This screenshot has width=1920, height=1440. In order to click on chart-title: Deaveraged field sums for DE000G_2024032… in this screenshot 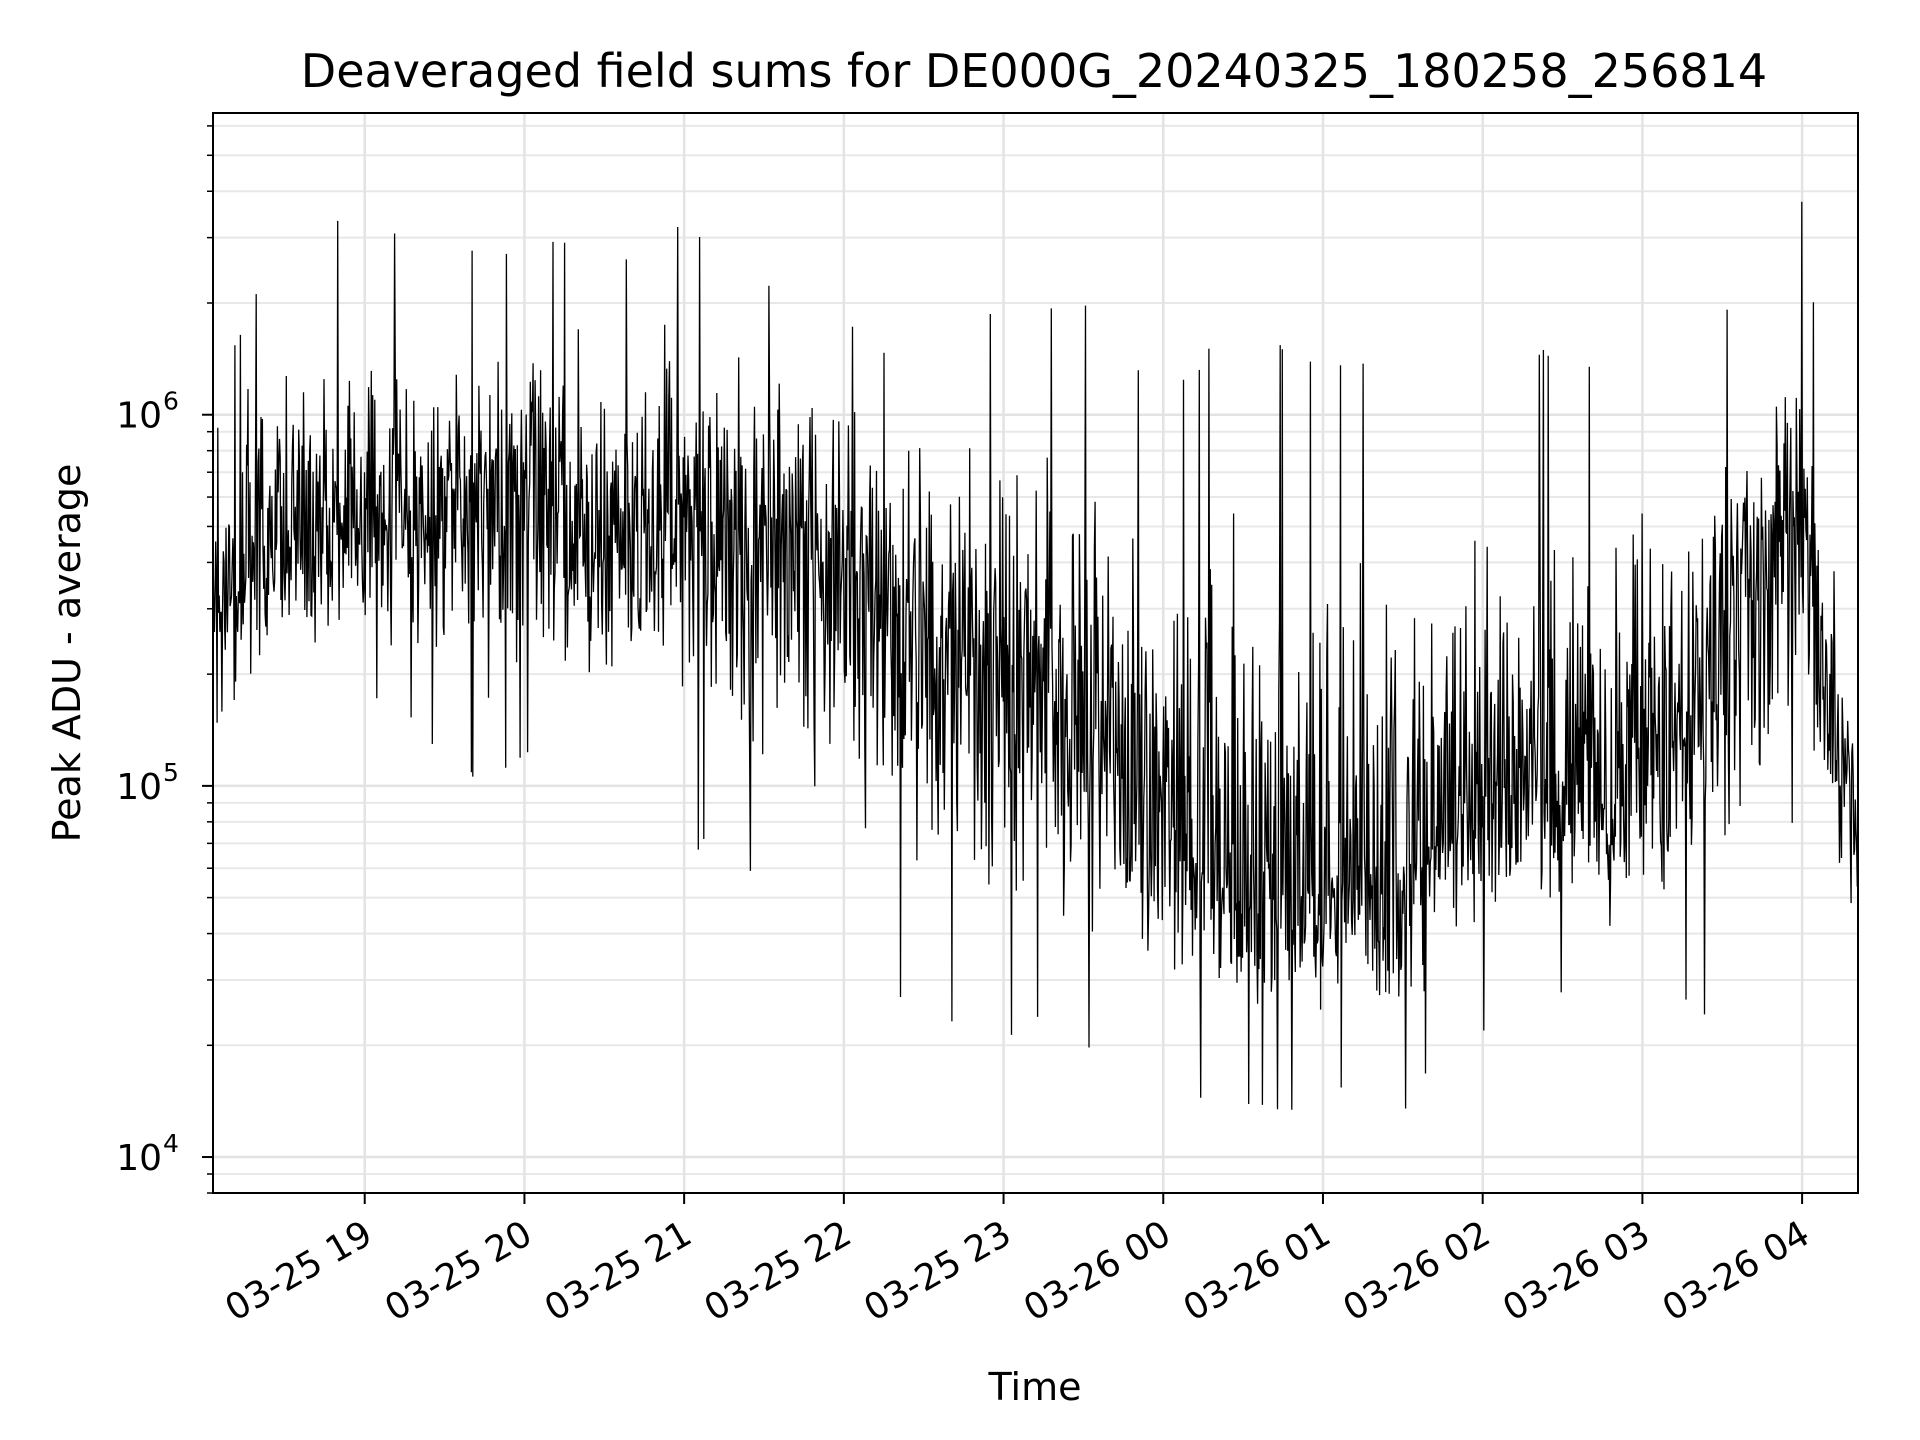, I will do `click(1034, 71)`.